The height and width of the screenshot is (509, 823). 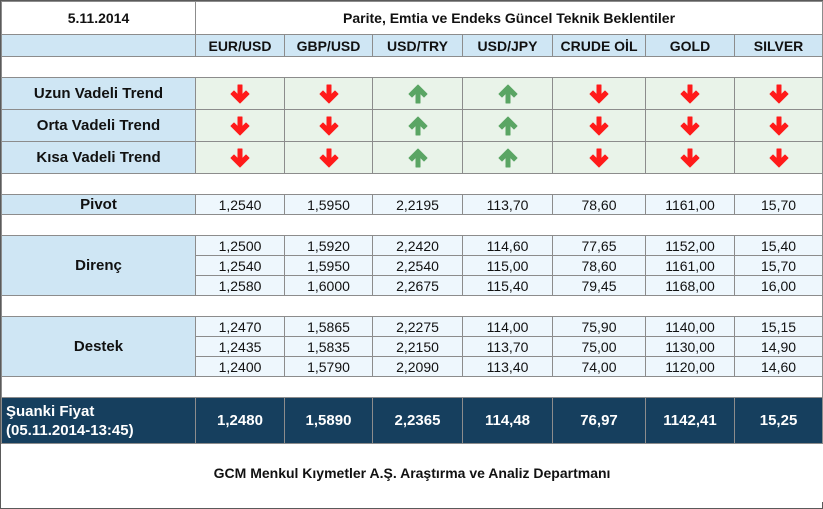 I want to click on resistance-value: 1,5950, so click(x=328, y=265).